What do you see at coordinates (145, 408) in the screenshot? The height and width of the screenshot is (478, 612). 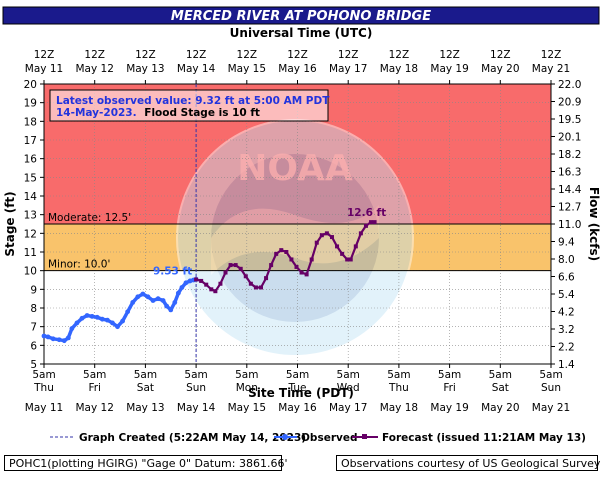 I see `x-tick-date: May 13` at bounding box center [145, 408].